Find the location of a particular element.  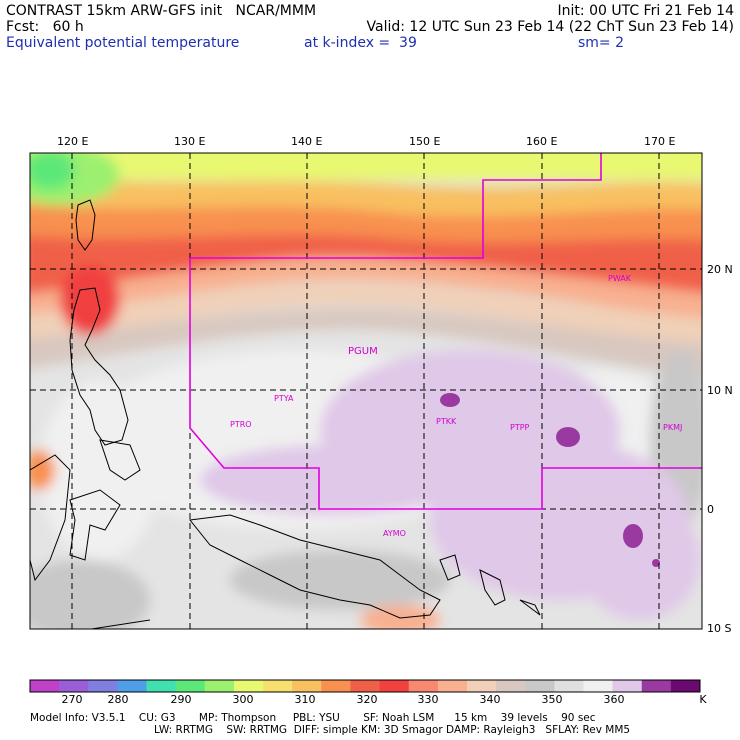

colorbar-unit: K is located at coordinates (703, 699).